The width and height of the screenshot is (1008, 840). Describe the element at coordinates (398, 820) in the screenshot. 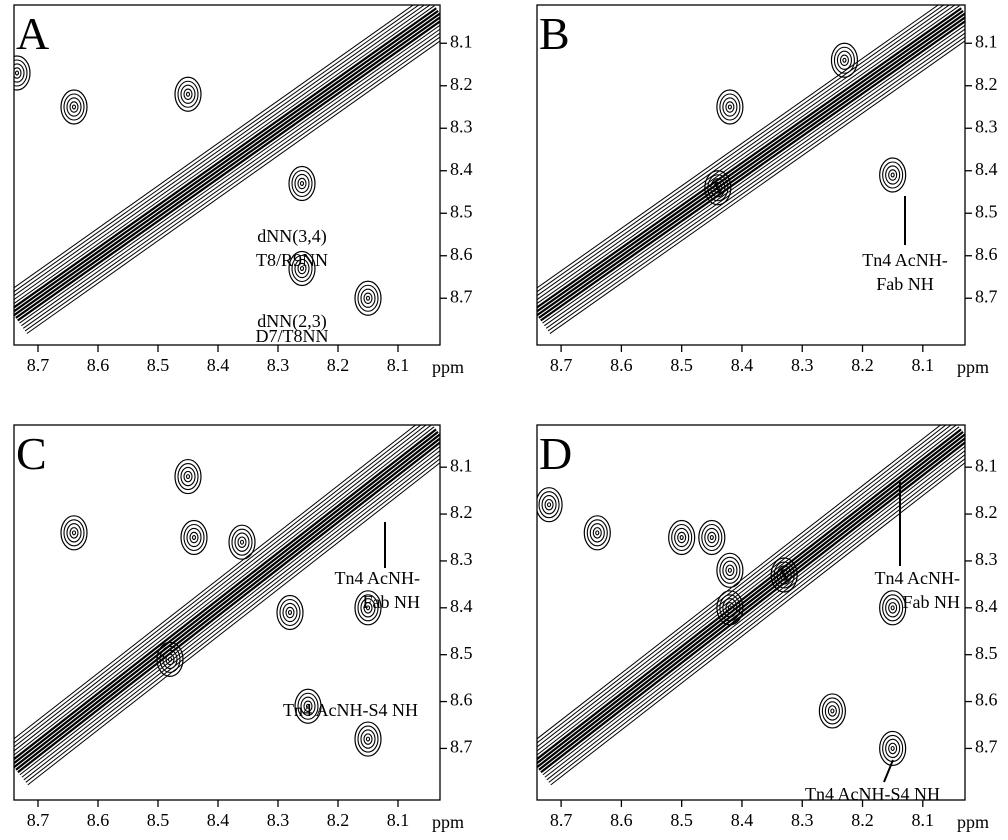

I see `x-tick-label: 8.1` at that location.